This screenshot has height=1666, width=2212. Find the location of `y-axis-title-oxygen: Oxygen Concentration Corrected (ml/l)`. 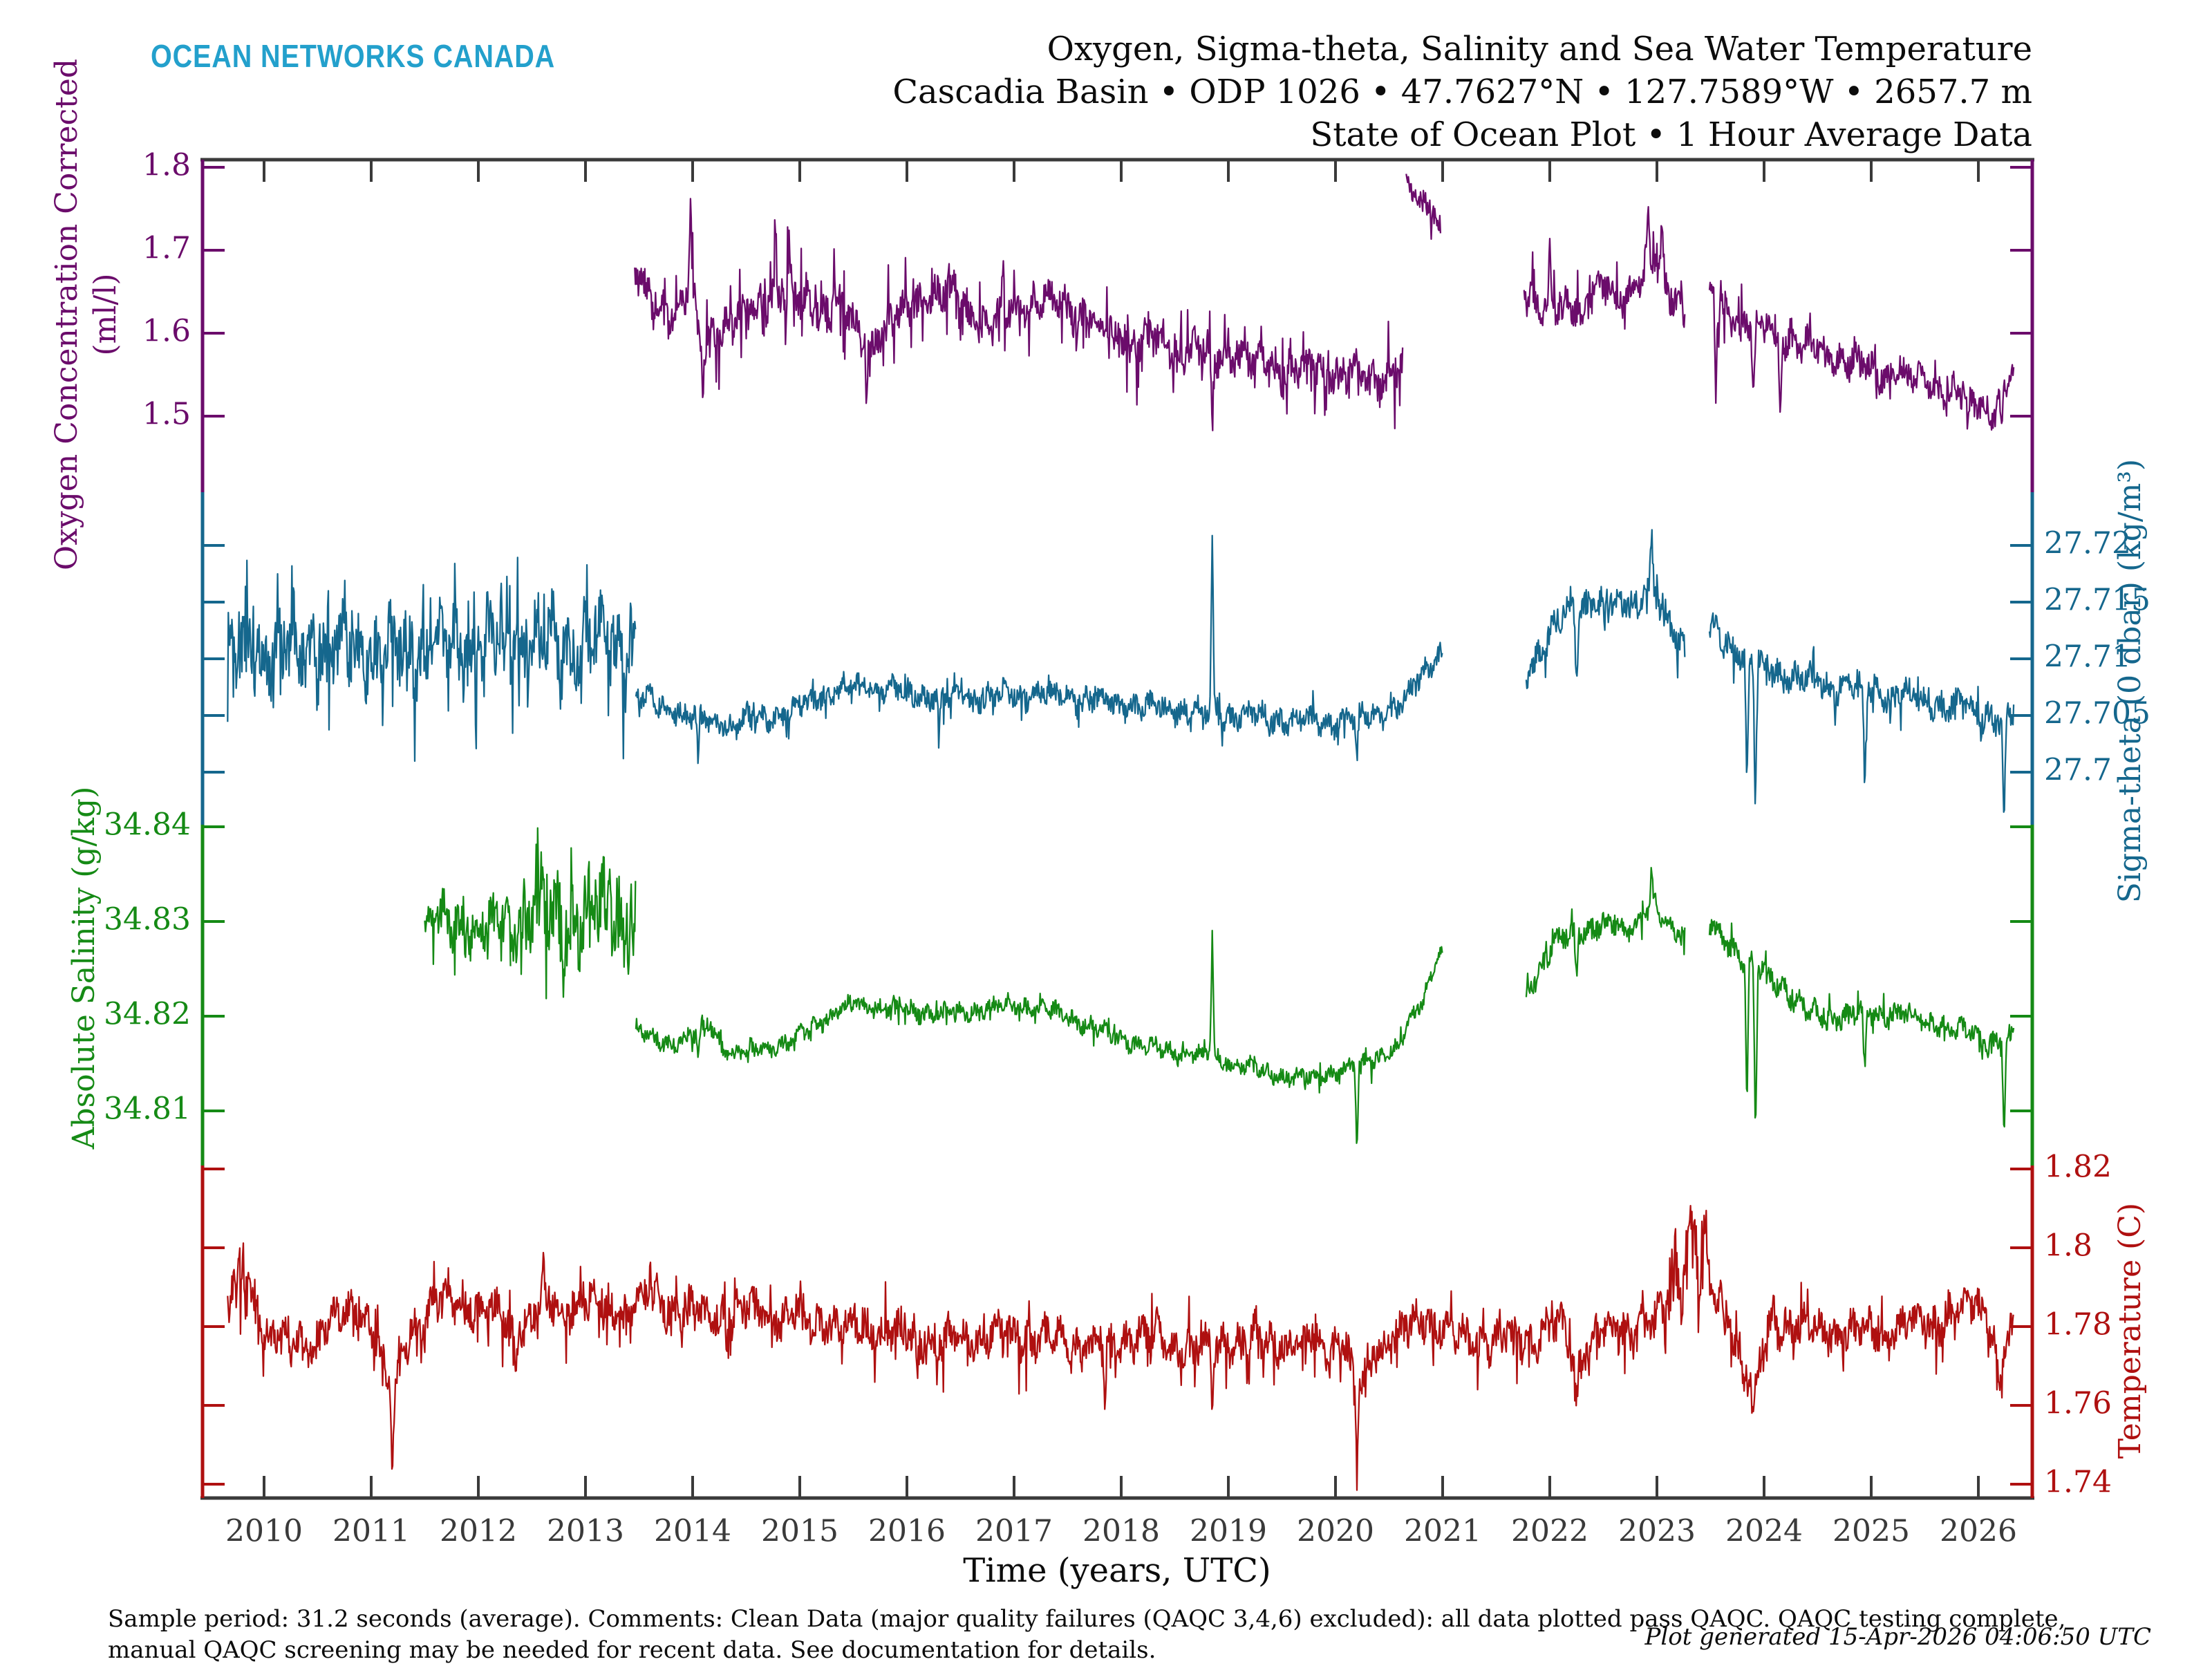

y-axis-title-oxygen: Oxygen Concentration Corrected (ml/l) is located at coordinates (86, 314).